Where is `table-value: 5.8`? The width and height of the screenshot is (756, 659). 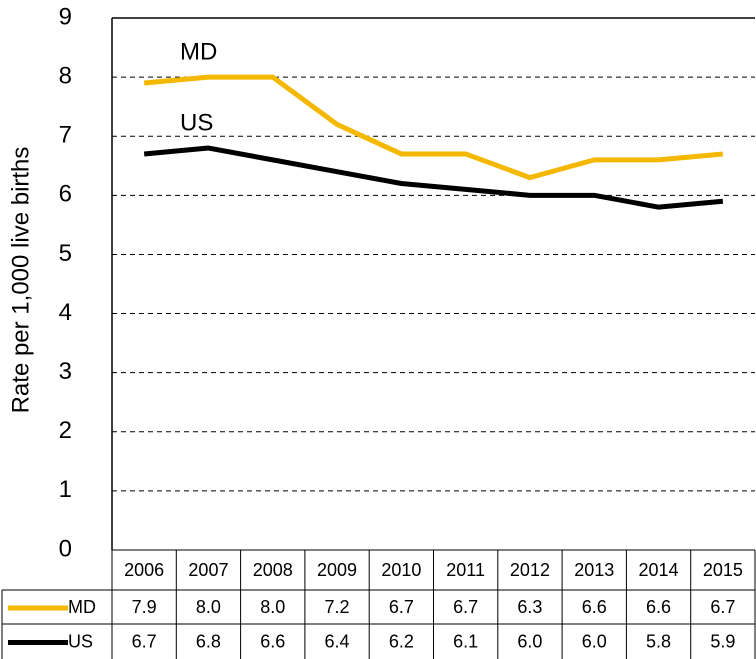 table-value: 5.8 is located at coordinates (658, 641).